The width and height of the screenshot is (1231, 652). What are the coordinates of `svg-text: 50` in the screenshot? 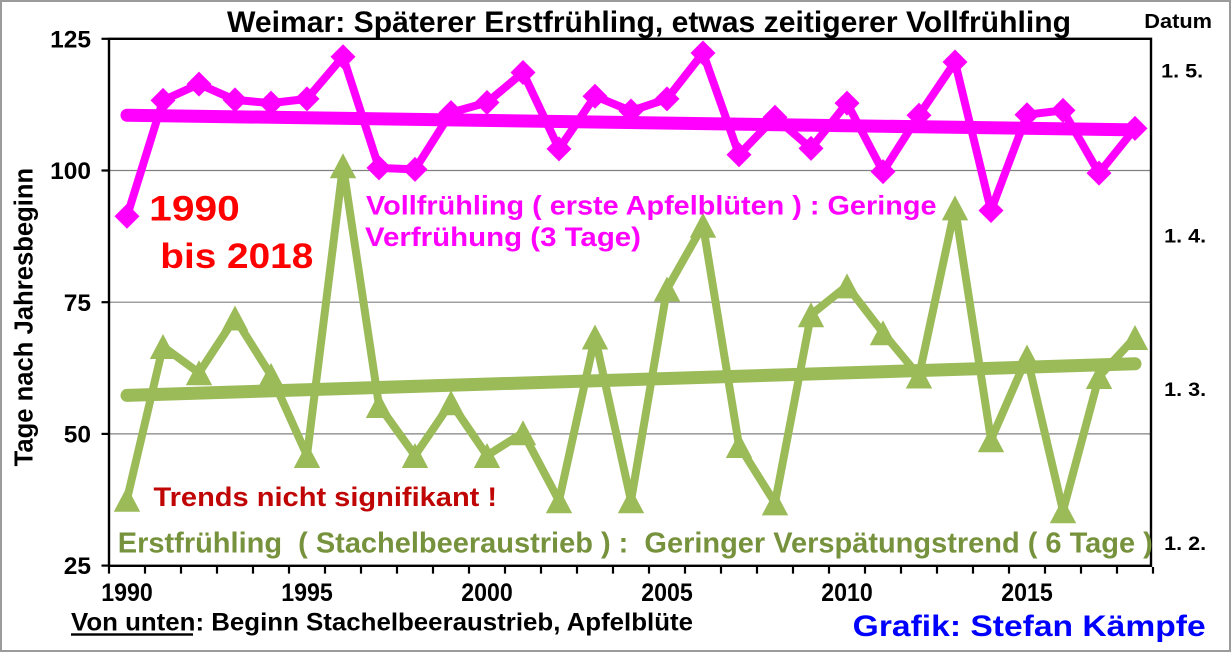 It's located at (77, 435).